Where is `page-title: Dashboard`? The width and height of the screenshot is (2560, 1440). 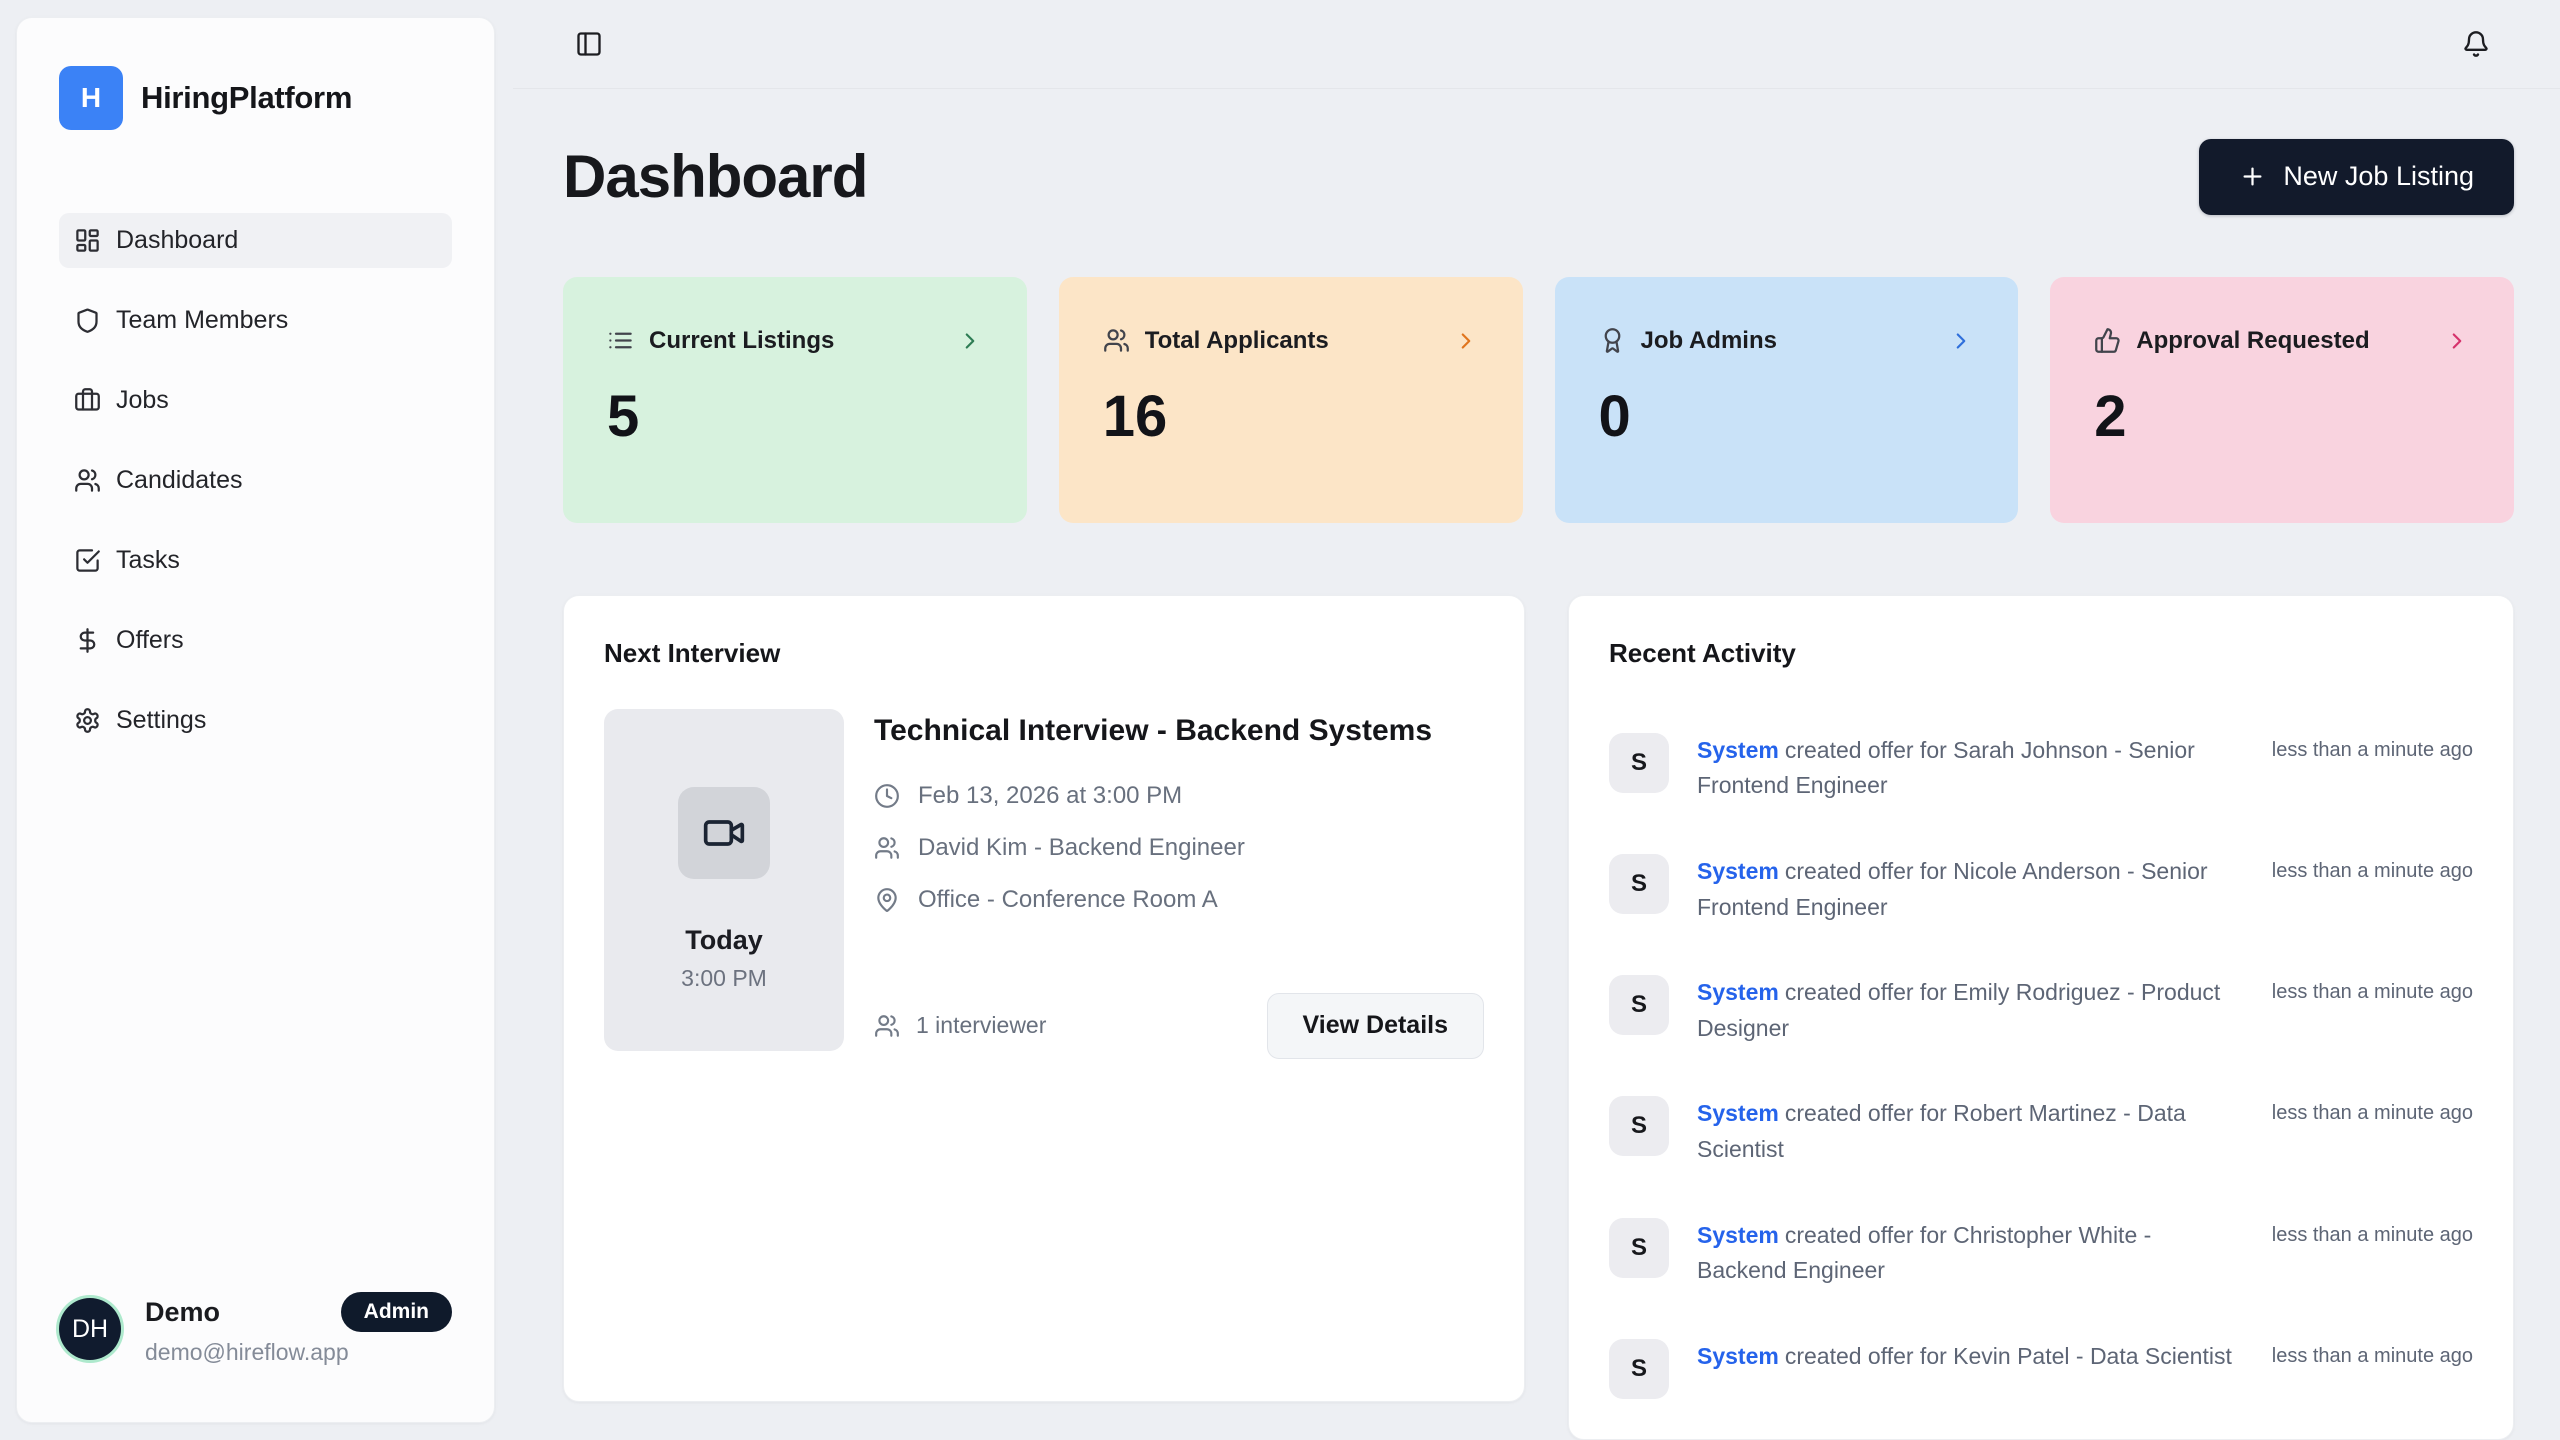
page-title: Dashboard is located at coordinates (715, 177).